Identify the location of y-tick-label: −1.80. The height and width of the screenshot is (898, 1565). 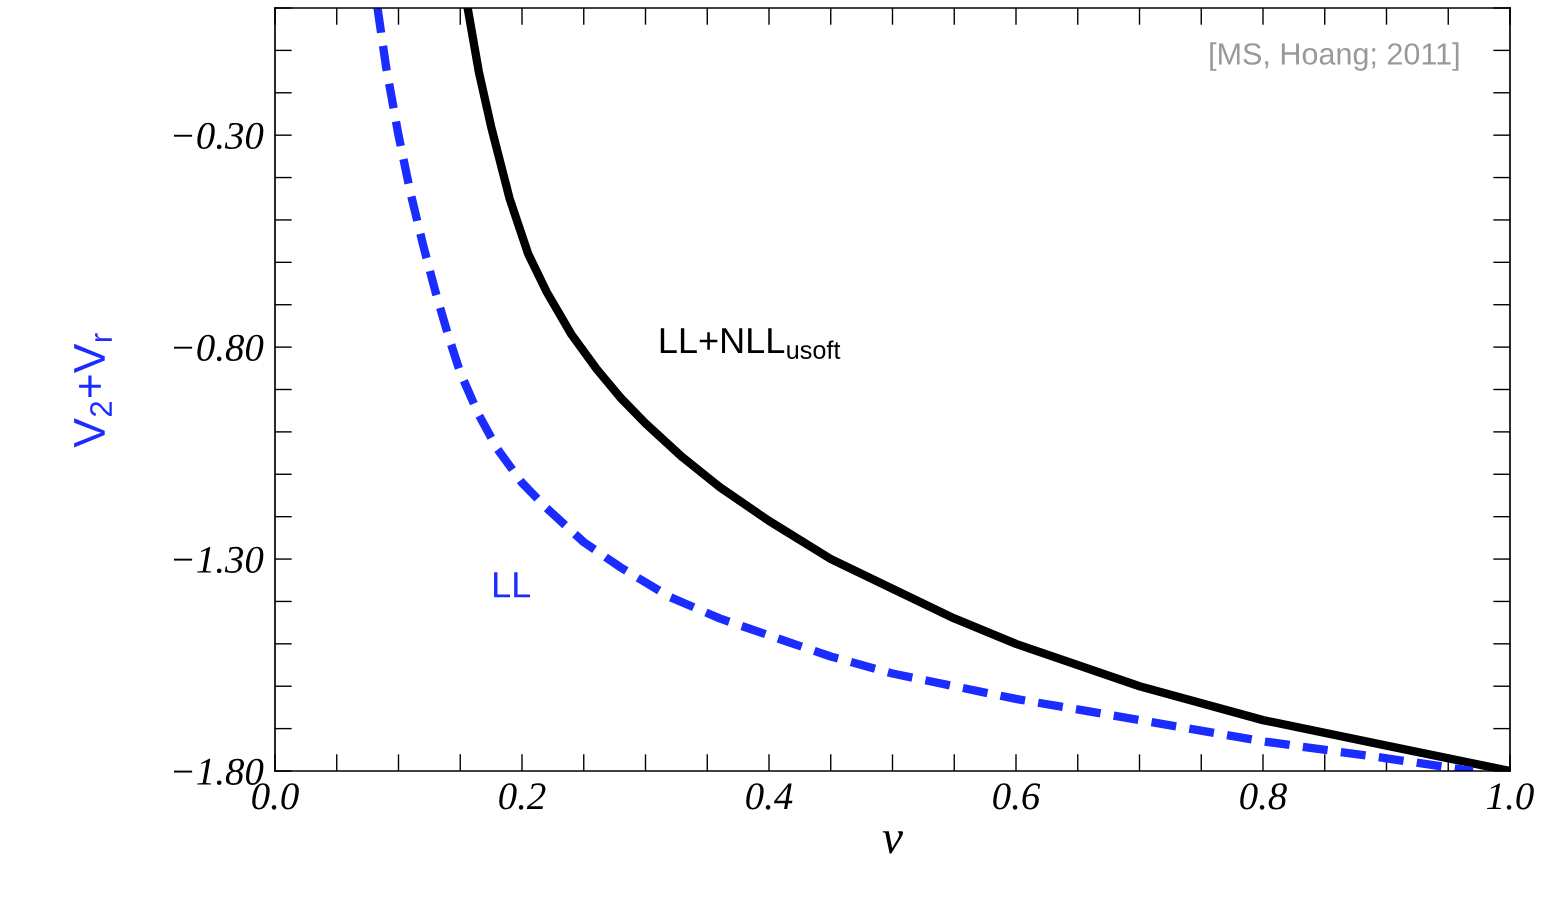
(219, 772).